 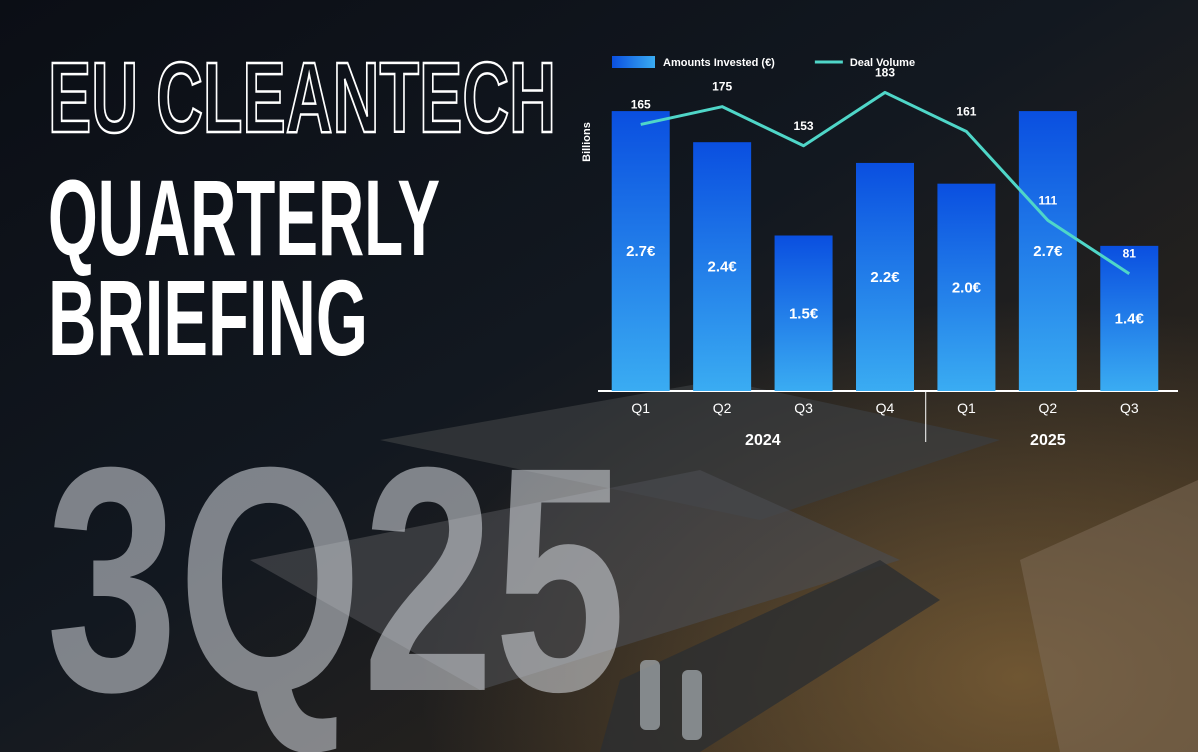 I want to click on bar-value-label: 1.5€, so click(x=804, y=313).